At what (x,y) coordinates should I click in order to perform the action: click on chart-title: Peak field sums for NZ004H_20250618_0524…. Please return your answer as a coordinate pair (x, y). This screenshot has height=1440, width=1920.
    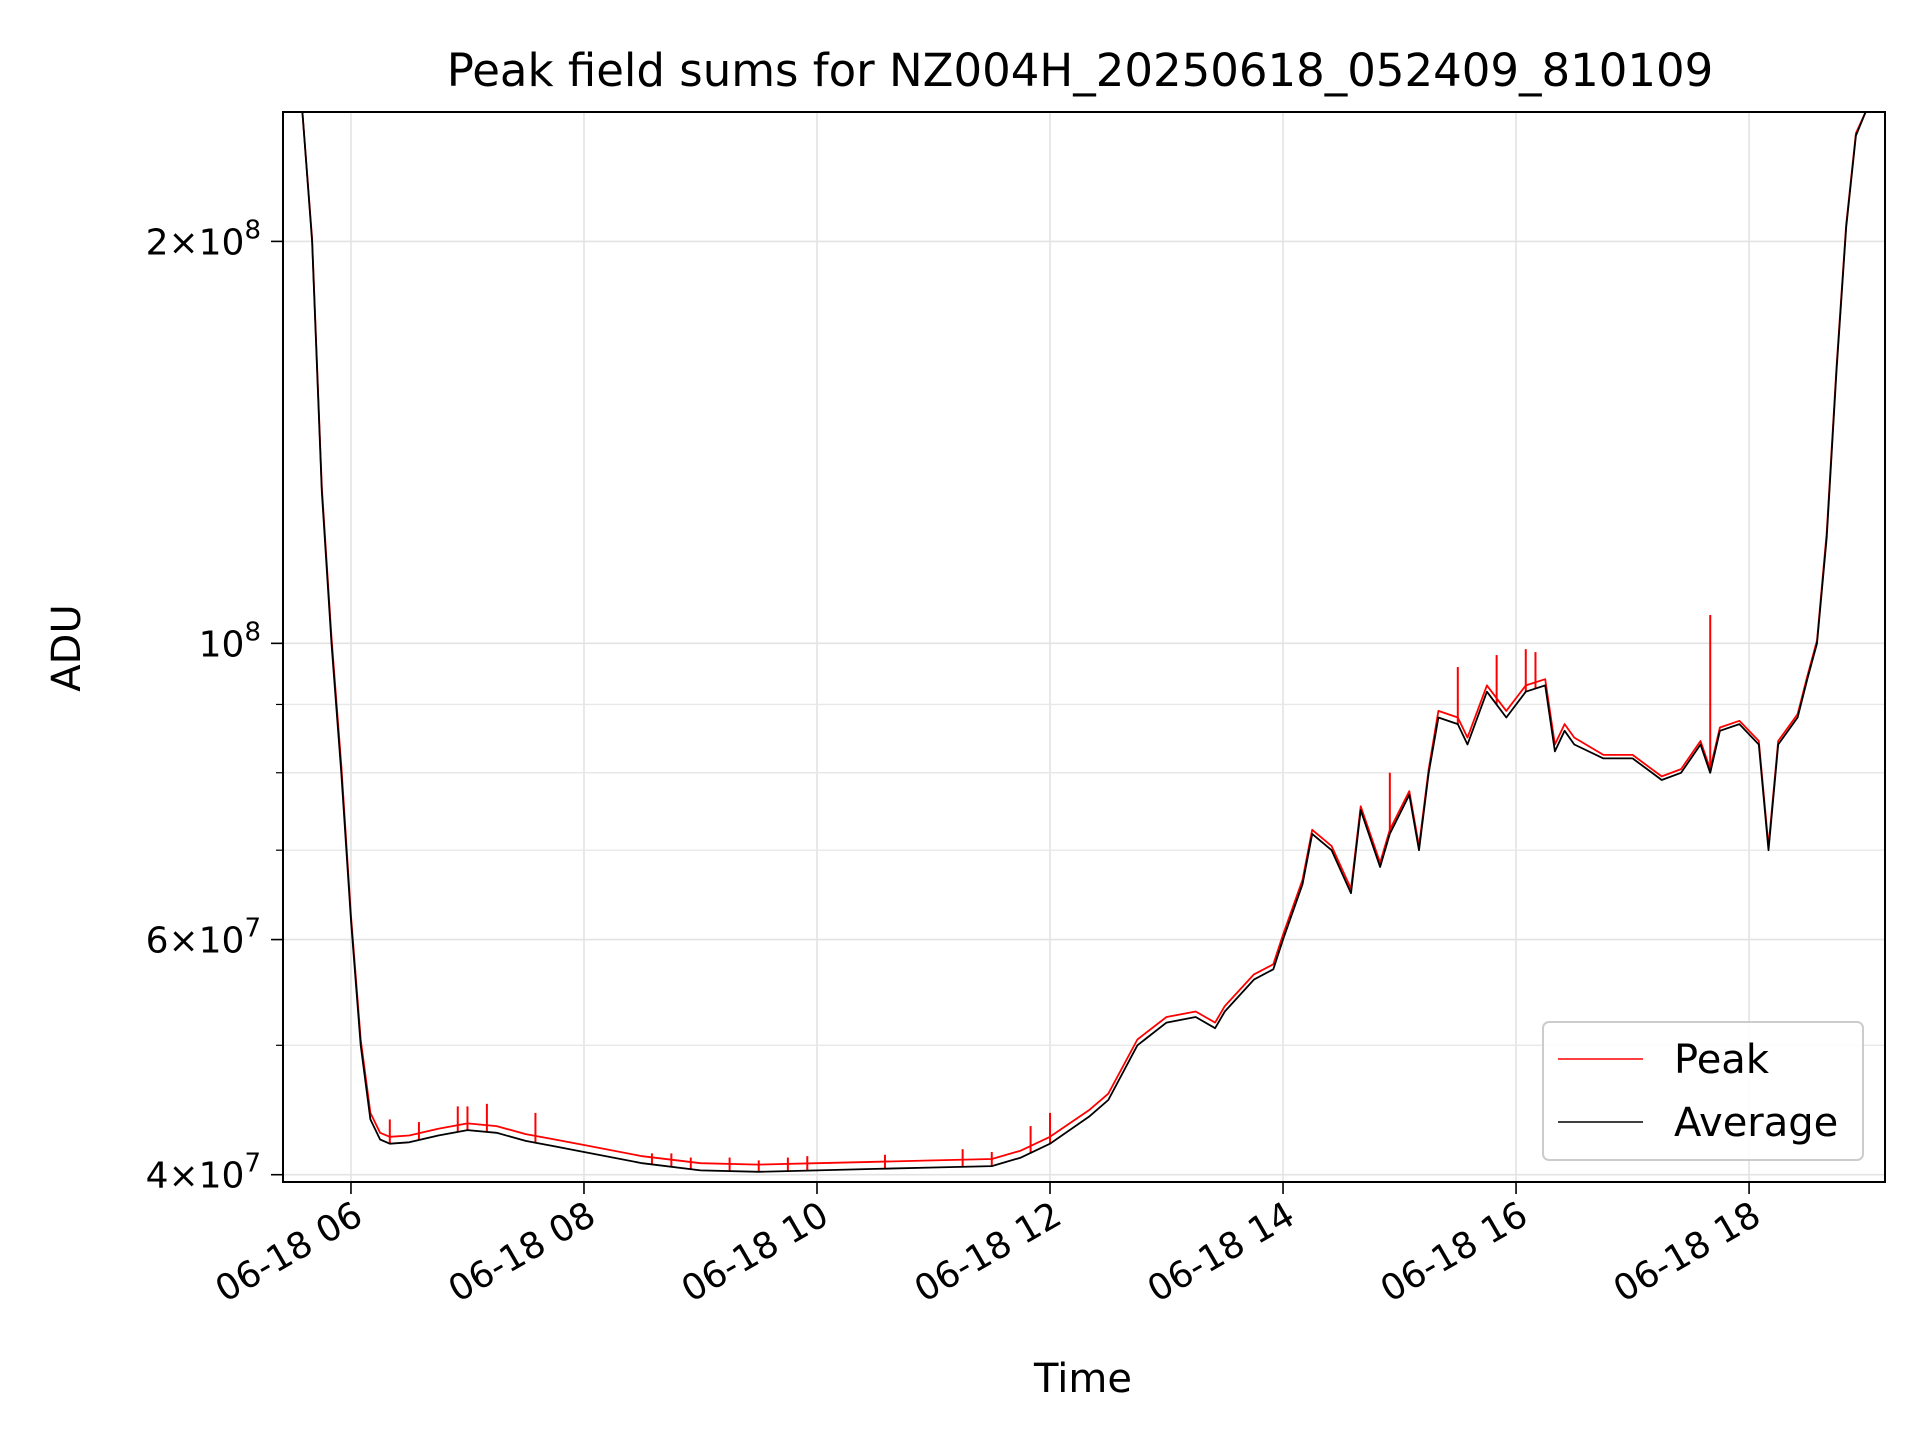
    Looking at the image, I should click on (1080, 70).